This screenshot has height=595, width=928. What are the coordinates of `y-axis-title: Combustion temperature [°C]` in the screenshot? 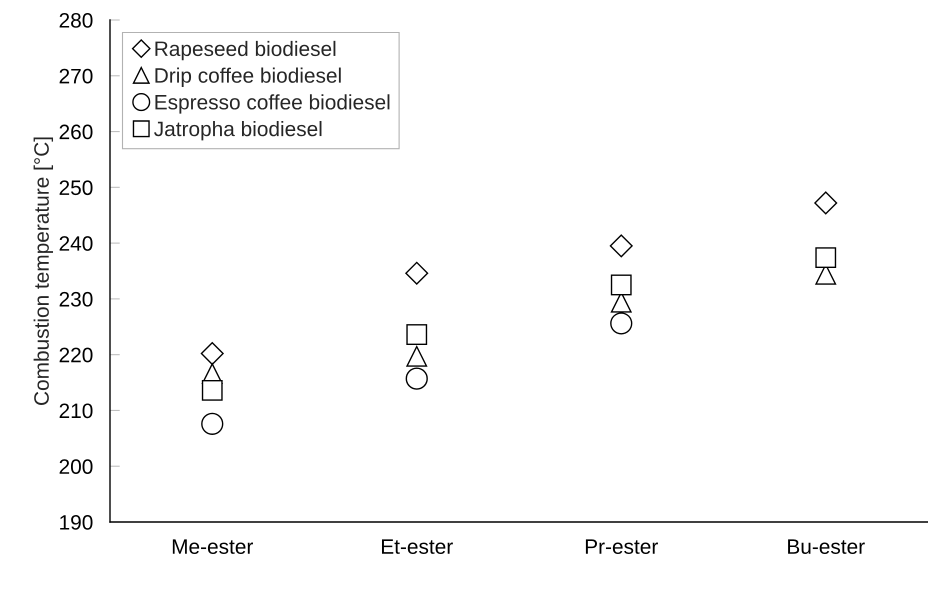 It's located at (44, 271).